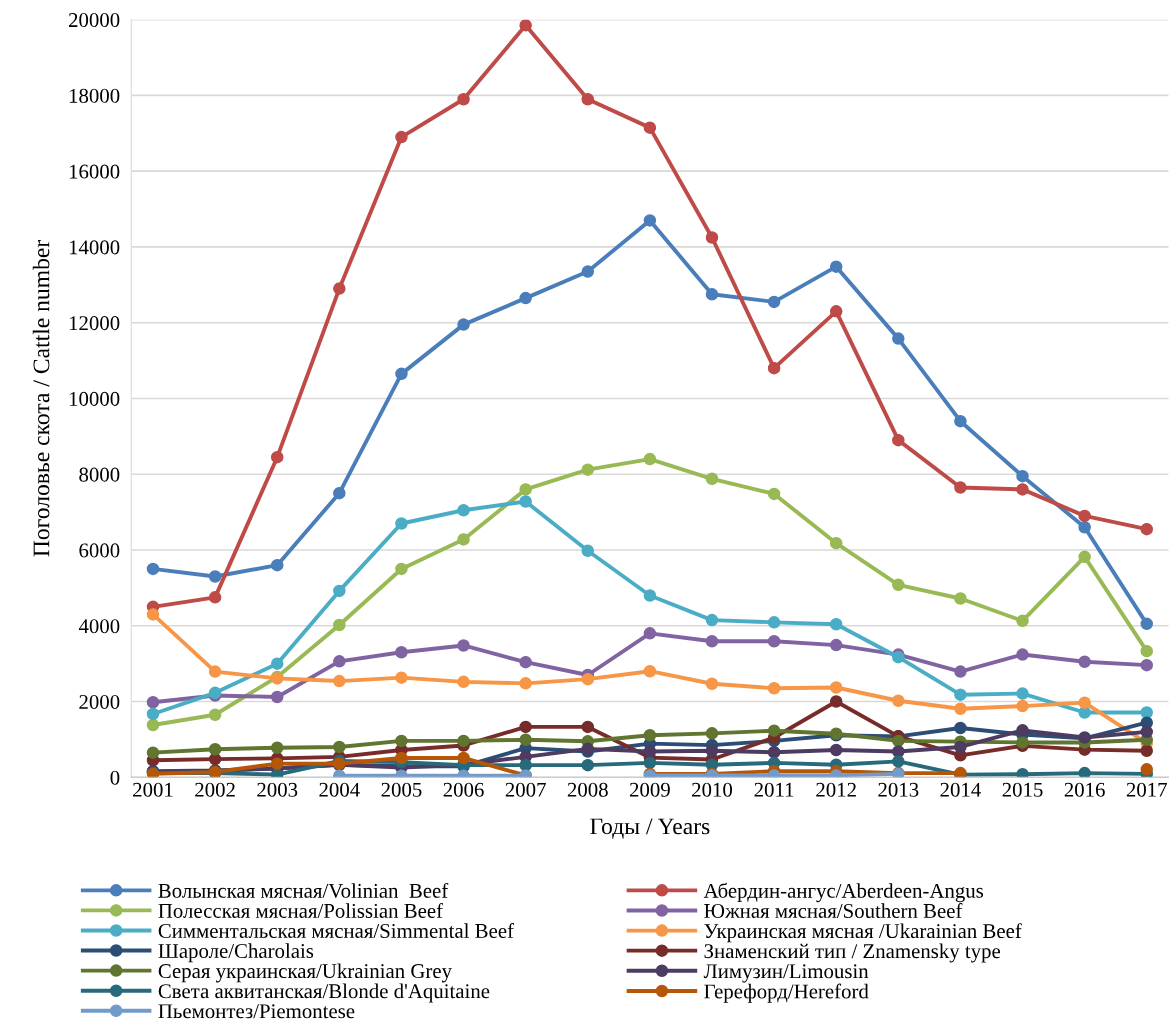 The height and width of the screenshot is (1035, 1172). Describe the element at coordinates (94, 323) in the screenshot. I see `y-tick-label: 12000` at that location.